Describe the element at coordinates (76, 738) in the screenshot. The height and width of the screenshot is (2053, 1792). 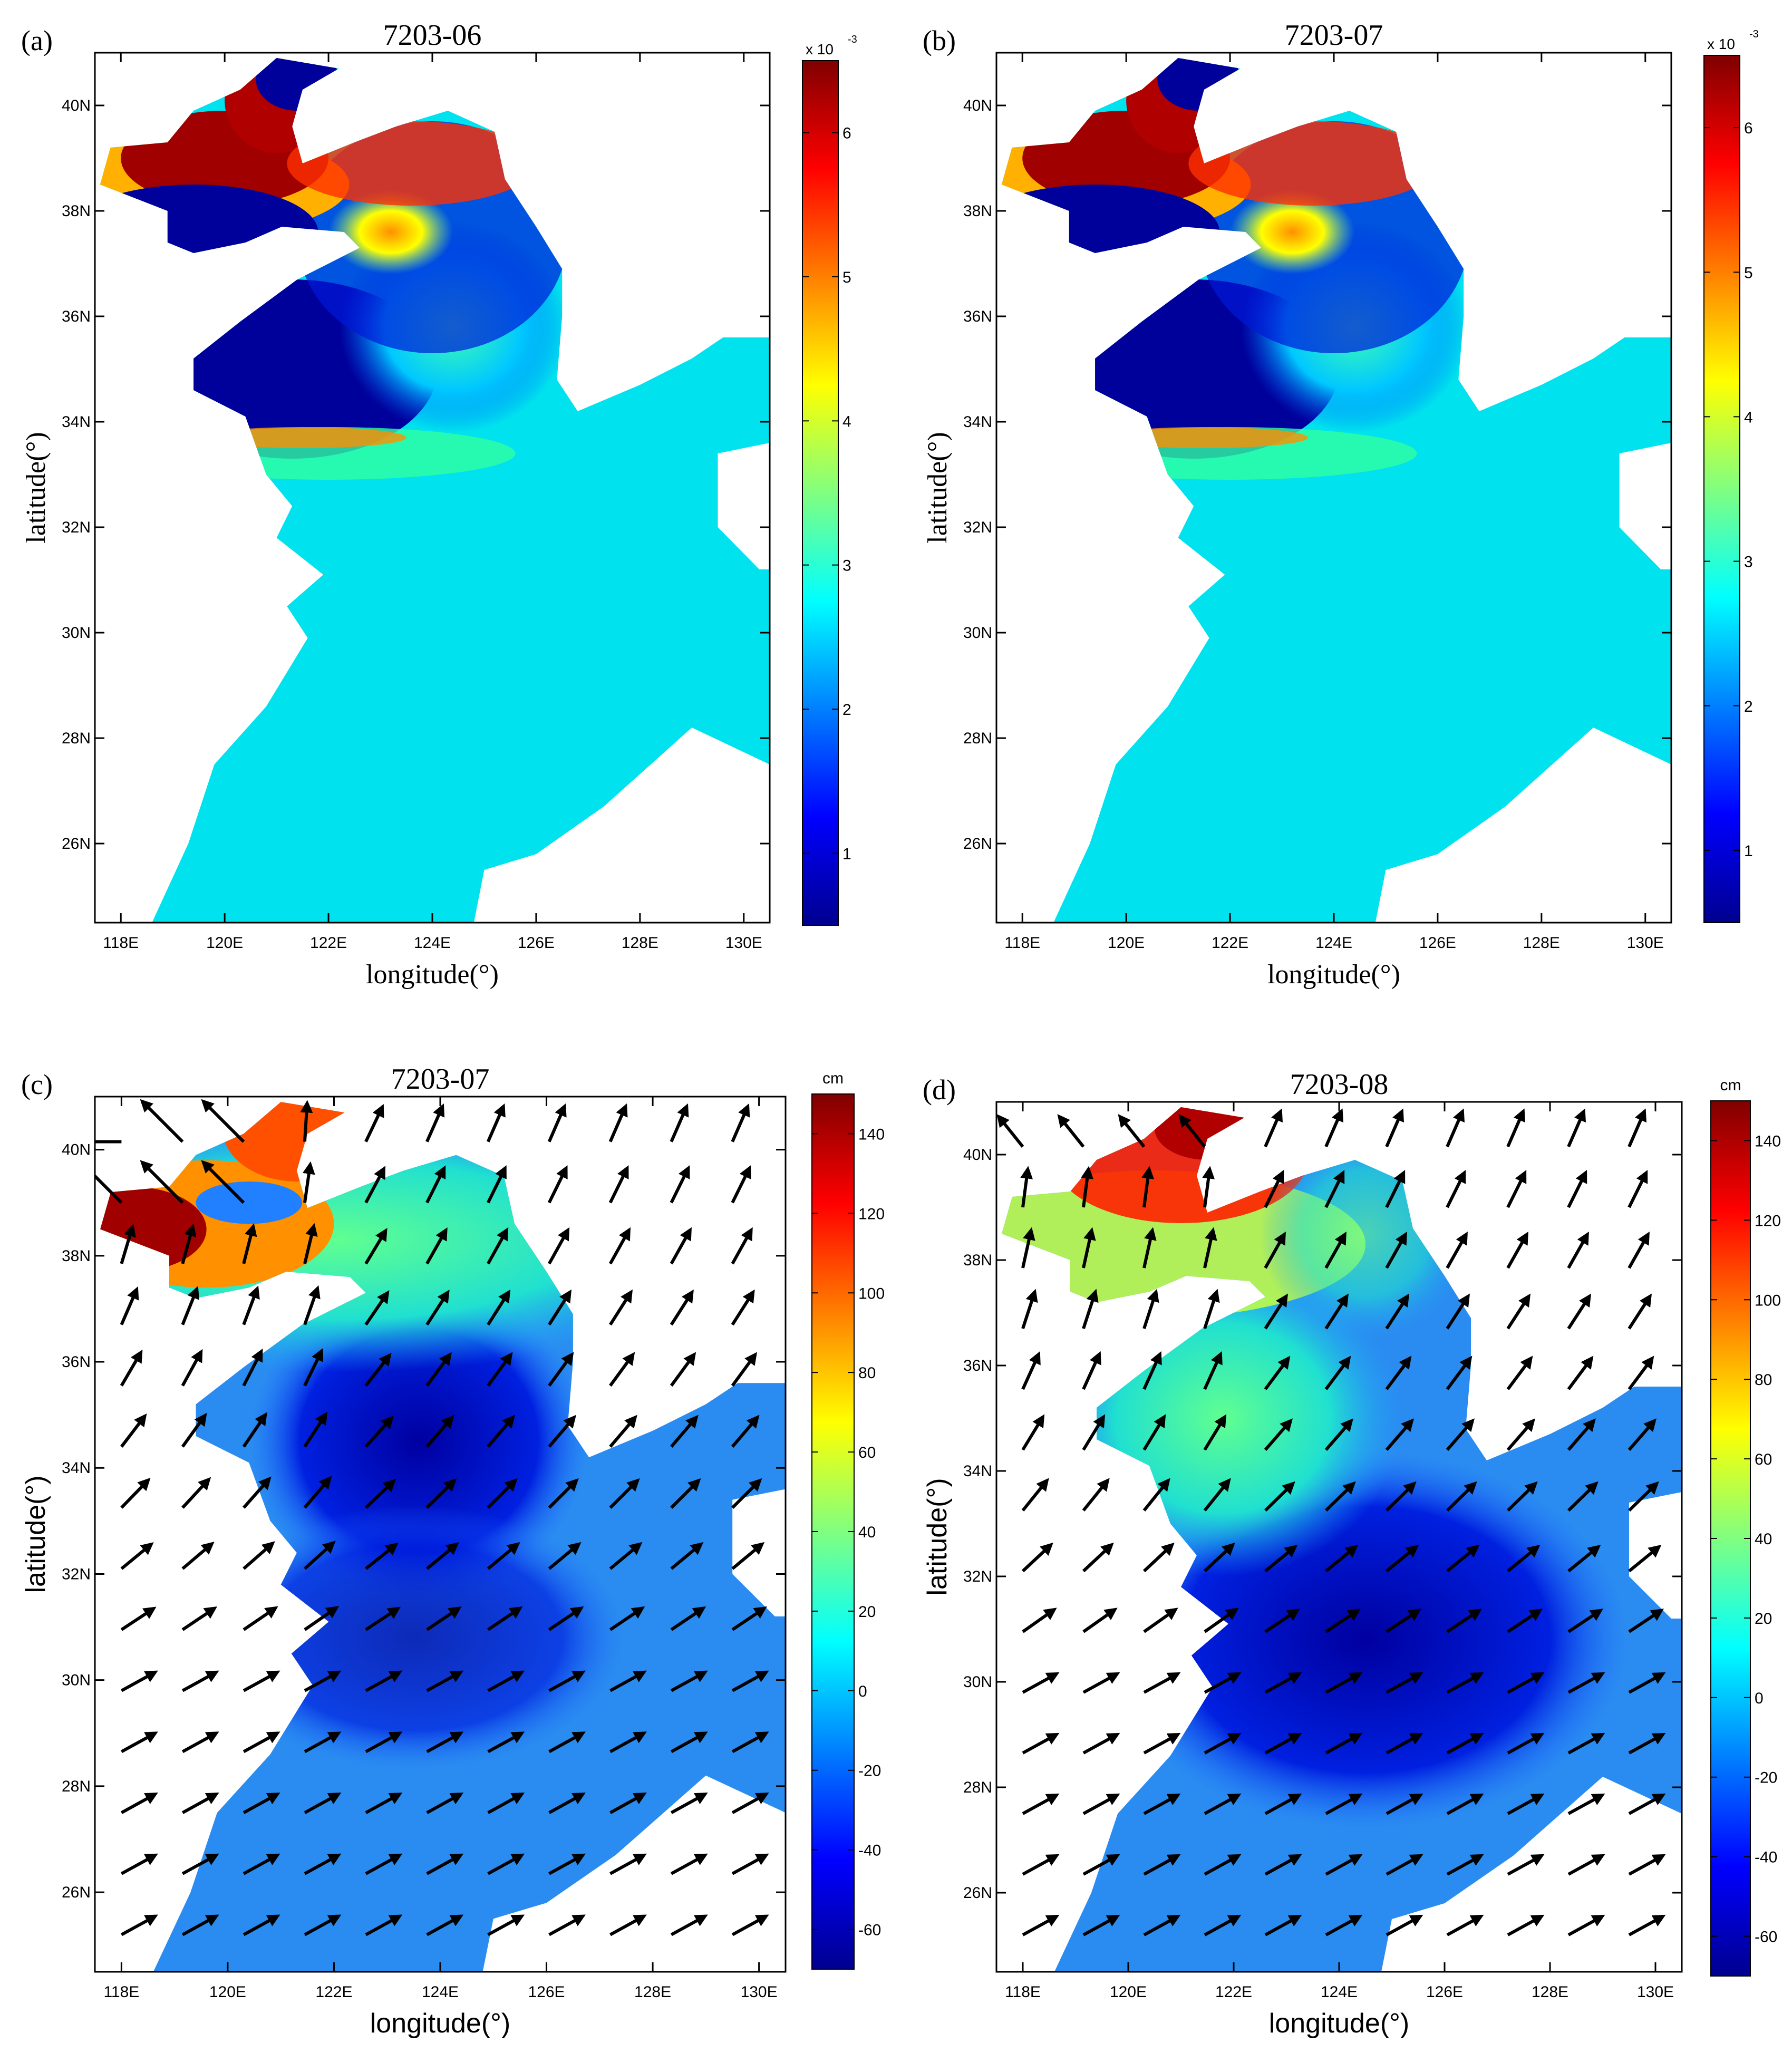
I see `panel-a-ytick-label: 28N` at that location.